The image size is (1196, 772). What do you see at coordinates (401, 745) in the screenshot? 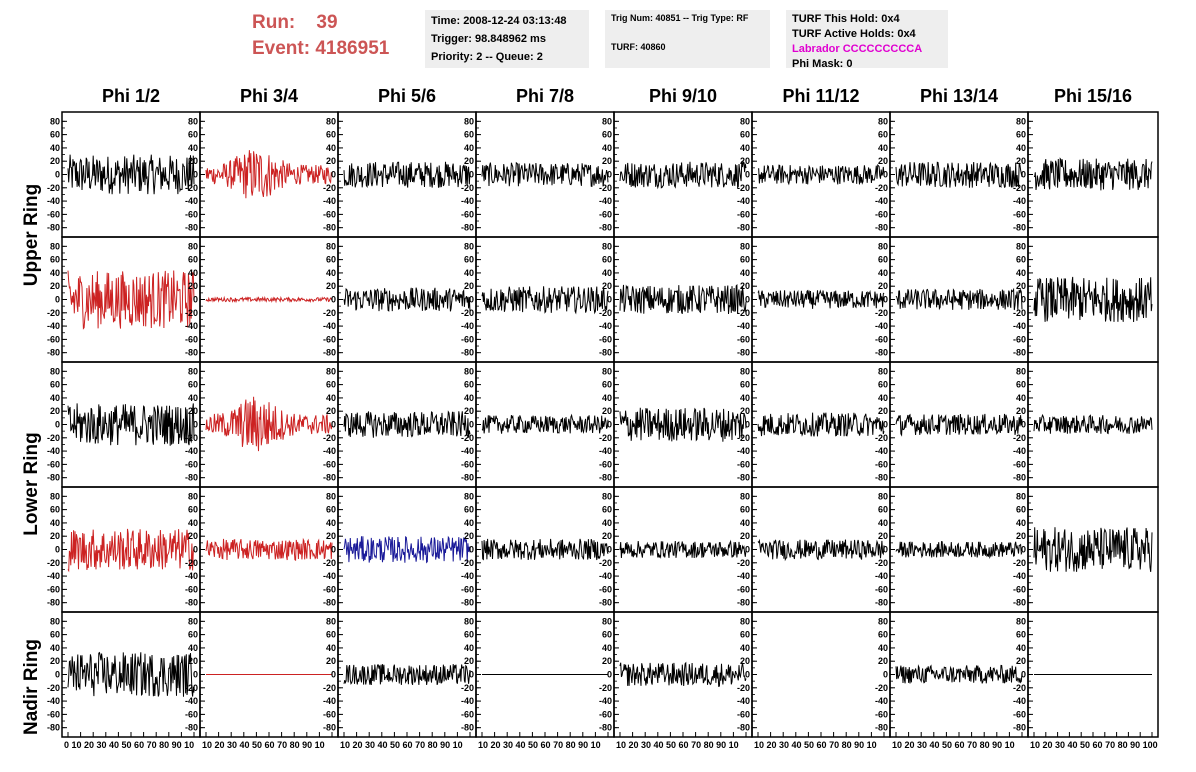
I see `x-tick-labels: 10 20 30 40 50 60 70 80 90 10` at bounding box center [401, 745].